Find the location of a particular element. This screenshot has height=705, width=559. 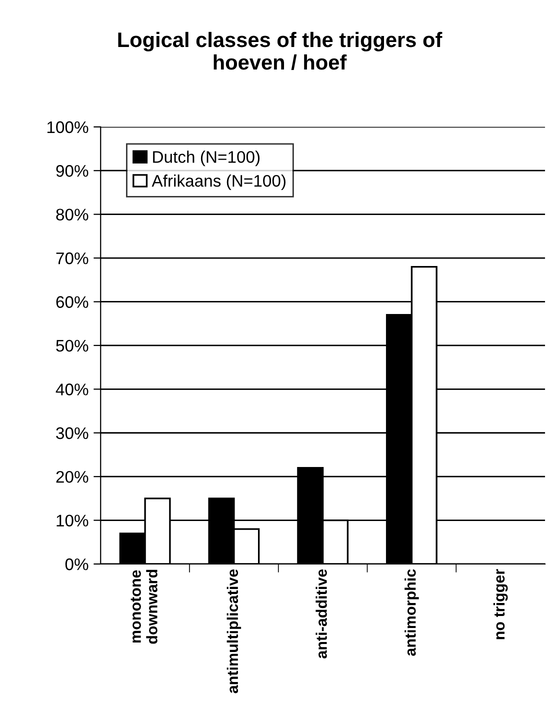

y-tick-label: 10% is located at coordinates (72, 520).